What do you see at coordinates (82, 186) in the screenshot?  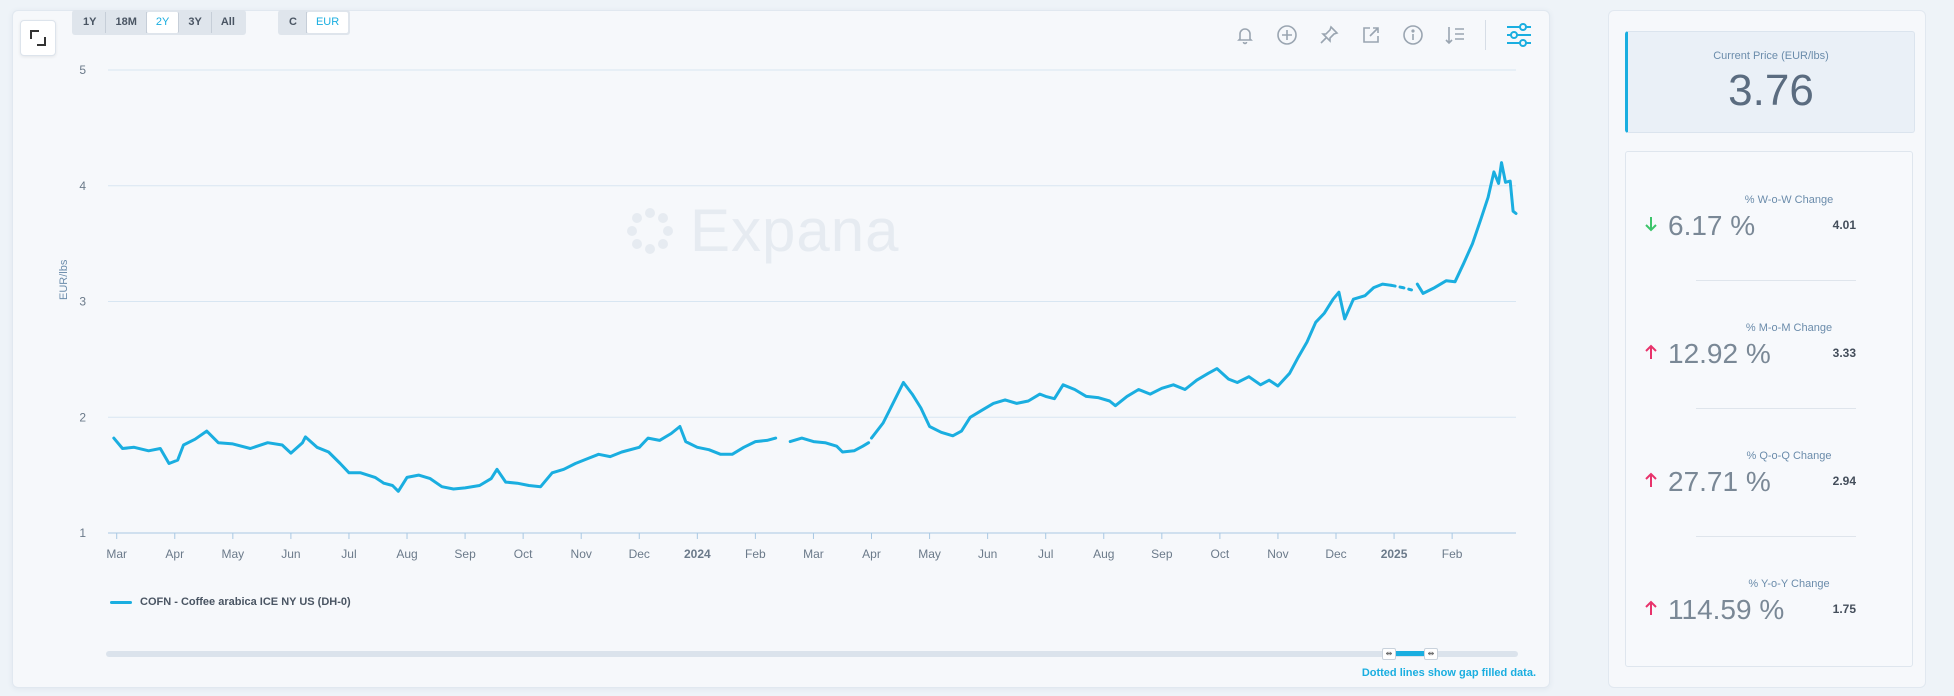 I see `y-tick-label: 4` at bounding box center [82, 186].